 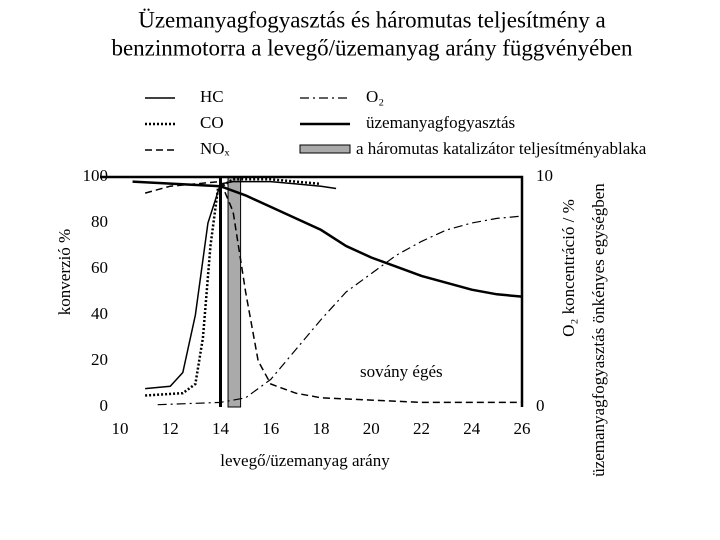 I want to click on legend-label: NOₓ, so click(x=215, y=148).